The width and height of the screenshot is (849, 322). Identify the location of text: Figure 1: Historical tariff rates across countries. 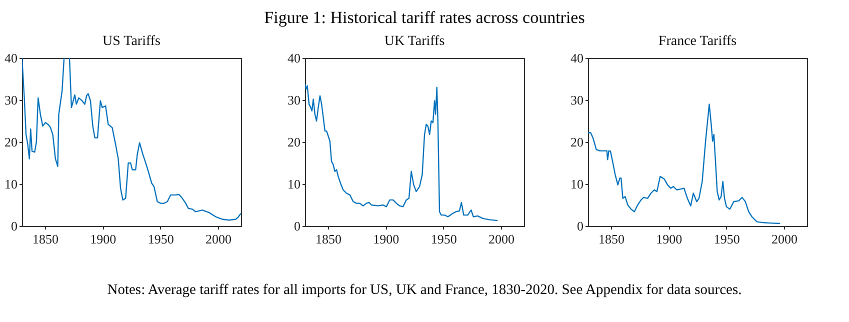
(424, 18).